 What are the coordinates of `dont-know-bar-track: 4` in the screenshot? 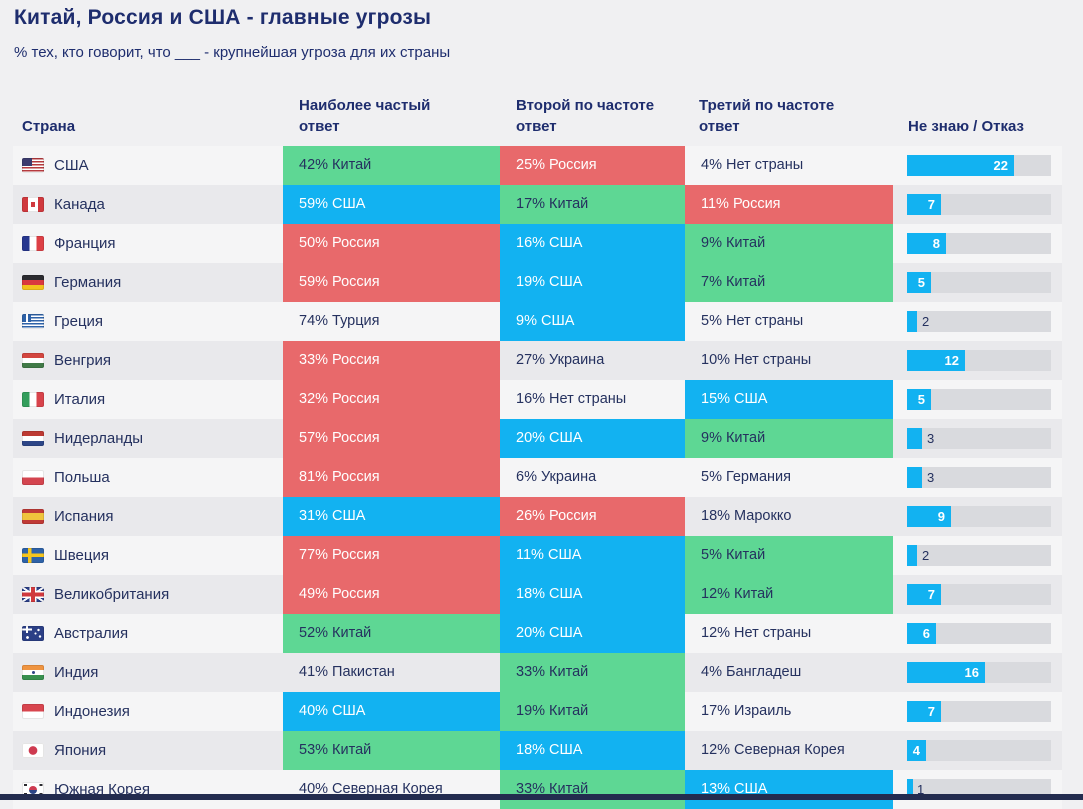 It's located at (979, 750).